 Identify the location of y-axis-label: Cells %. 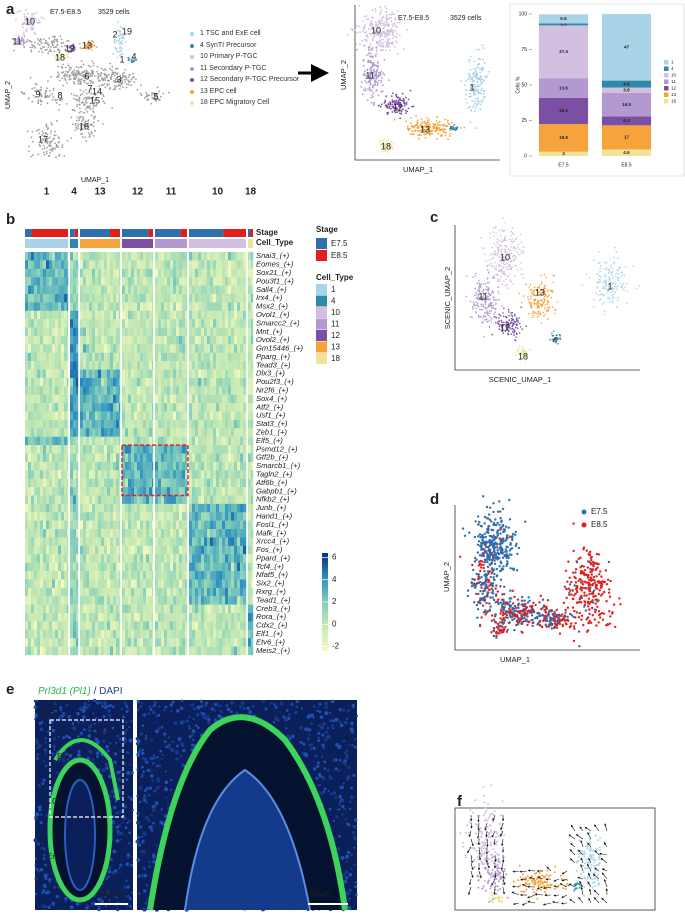
(518, 85).